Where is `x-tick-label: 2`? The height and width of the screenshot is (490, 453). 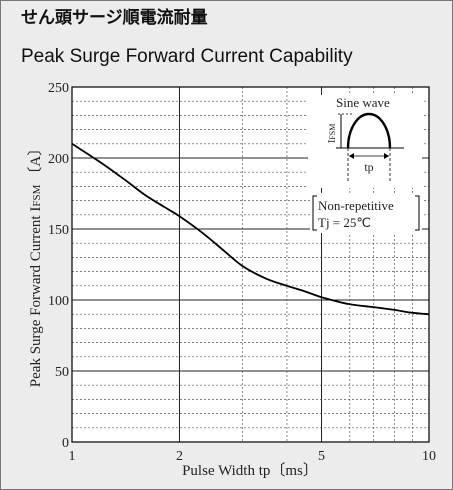 x-tick-label: 2 is located at coordinates (179, 456).